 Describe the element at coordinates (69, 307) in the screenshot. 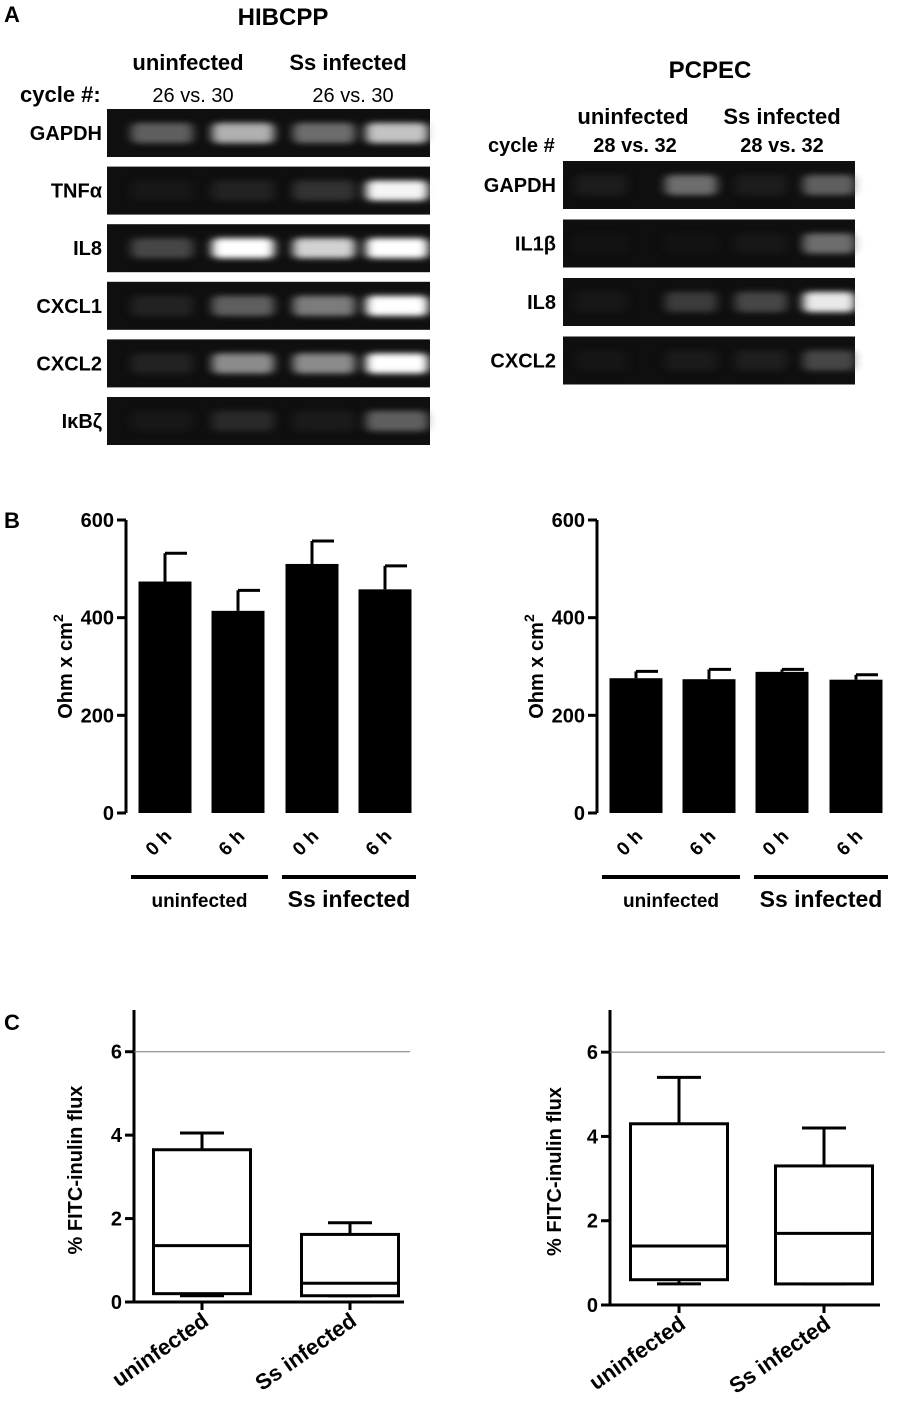

I see `gel-row-label: CXCL1` at that location.